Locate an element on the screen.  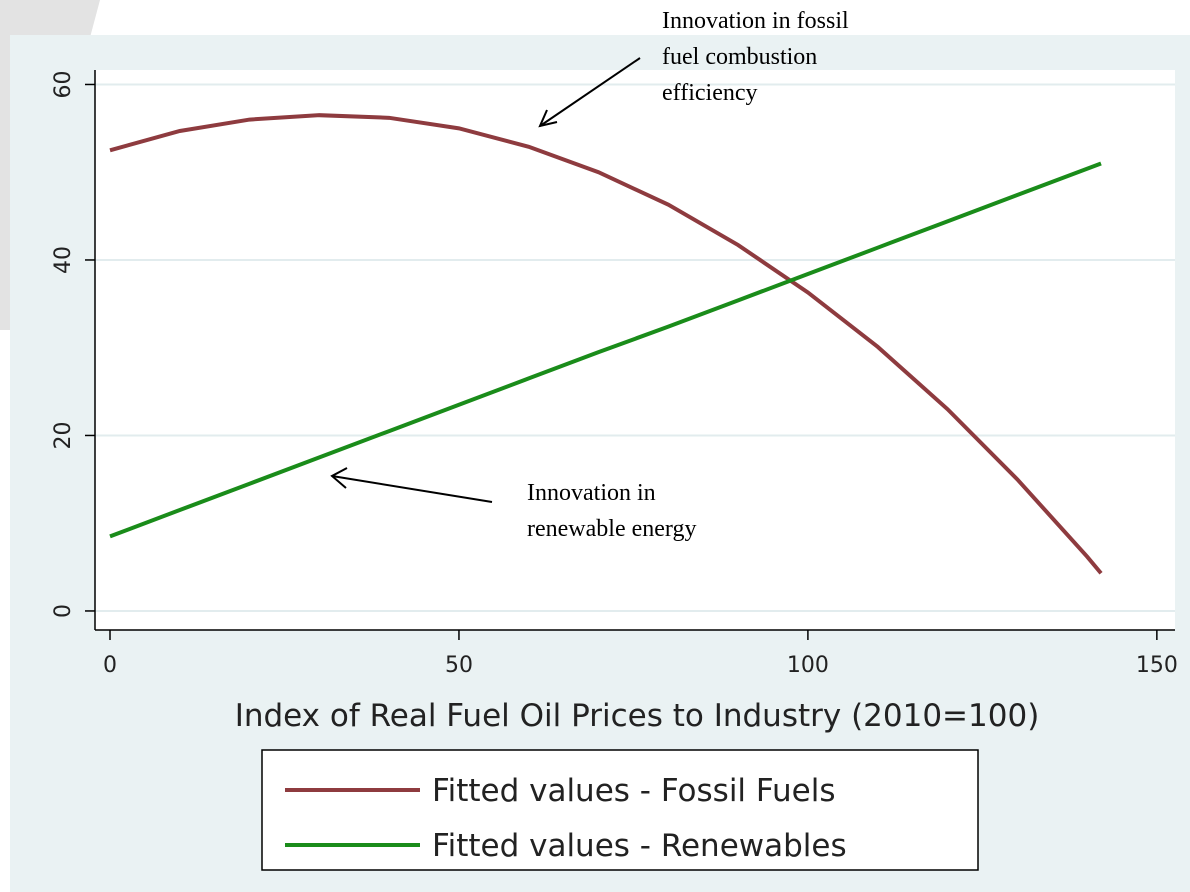
legend-label: Fitted values - Renewables is located at coordinates (639, 846).